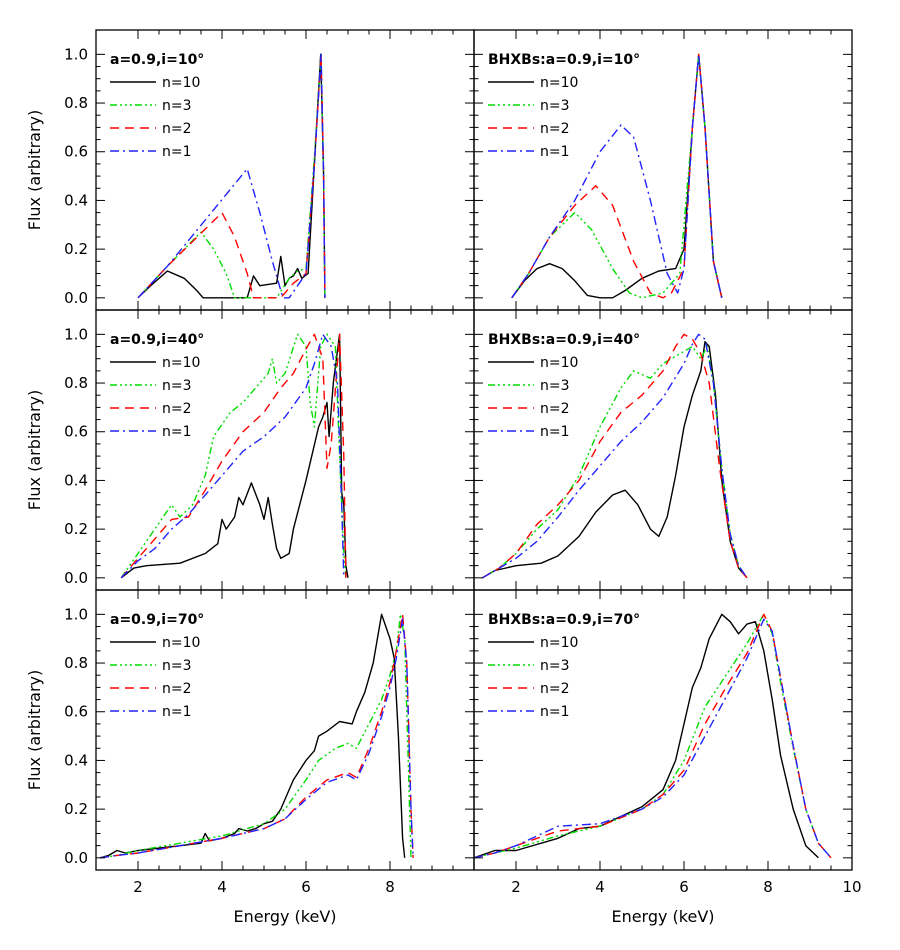  What do you see at coordinates (157, 340) in the screenshot?
I see `legend-title: a=0.9,i=40°` at bounding box center [157, 340].